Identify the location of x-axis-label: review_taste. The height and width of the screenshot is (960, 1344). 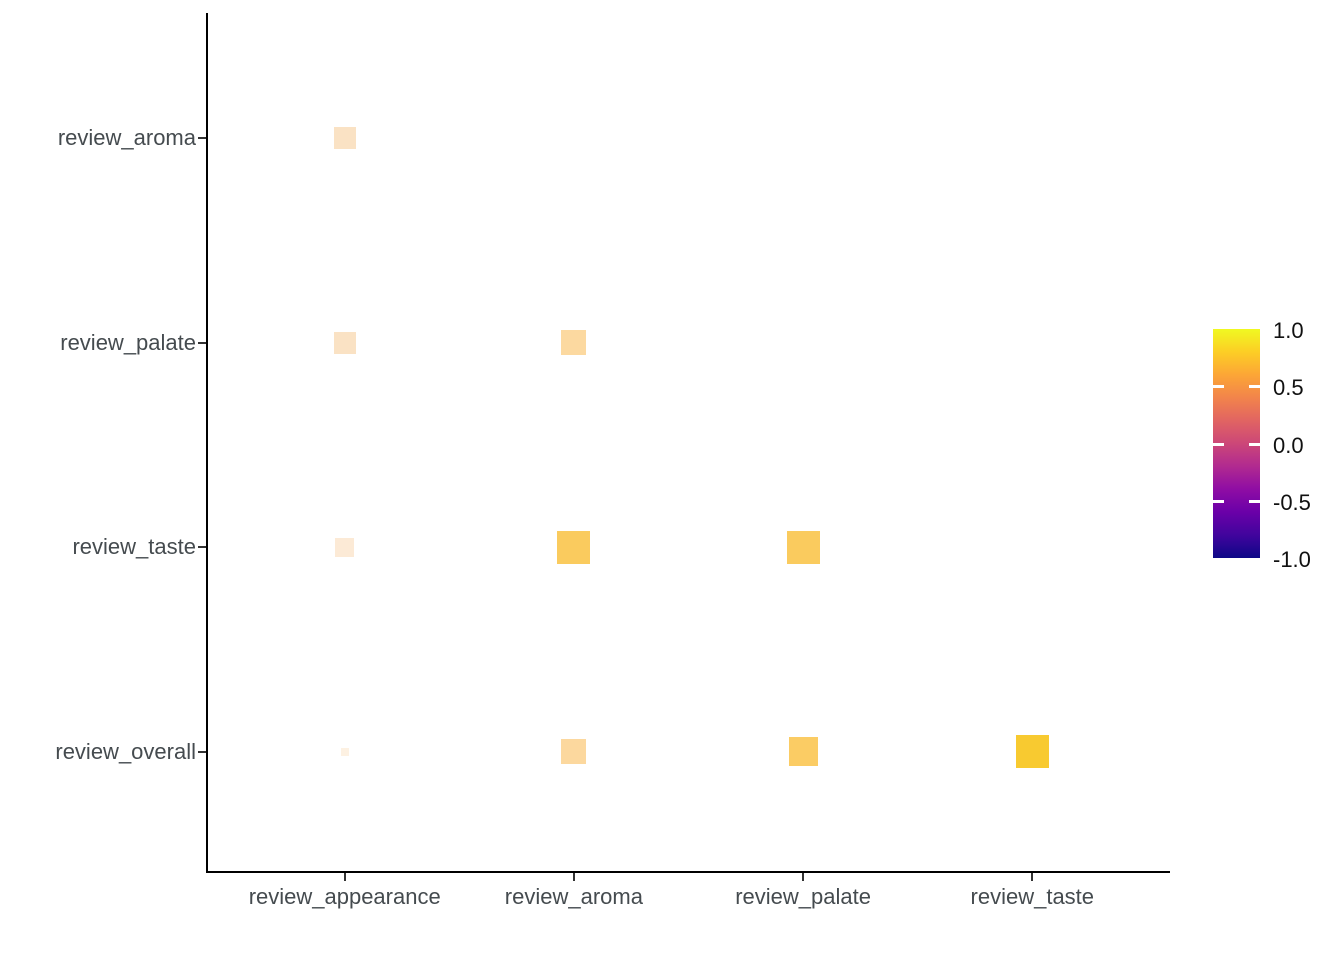
(1032, 896).